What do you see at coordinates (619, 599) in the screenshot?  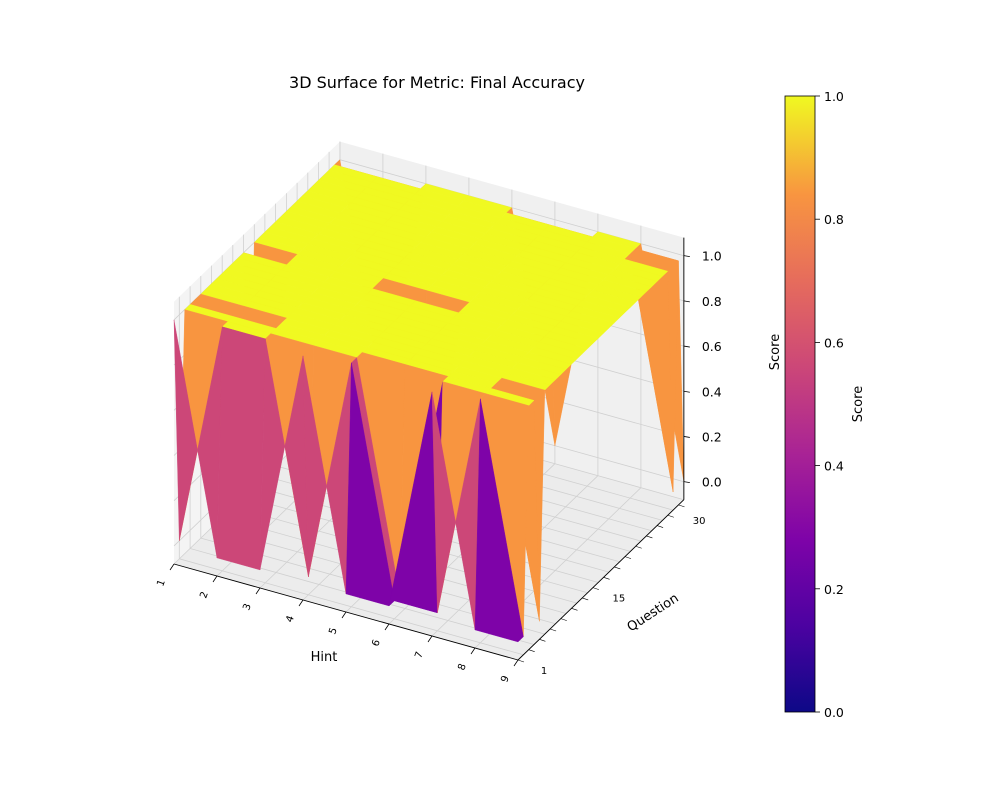 I see `y-tick-label: 15` at bounding box center [619, 599].